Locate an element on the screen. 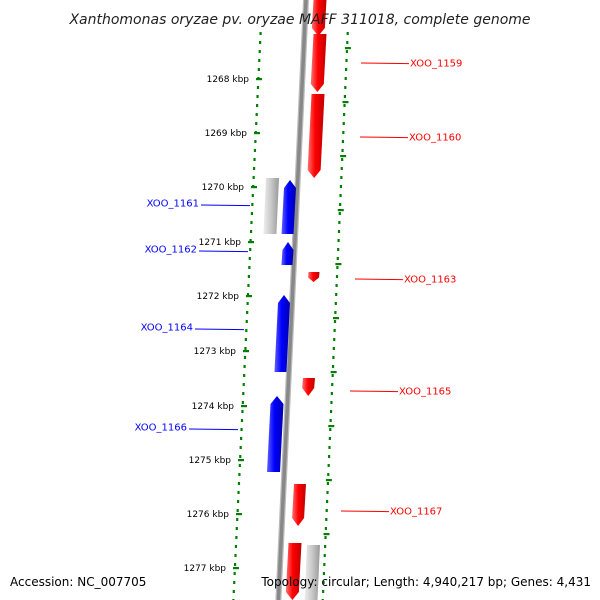  gene-label-xoo-1164: XOO_1164 is located at coordinates (193, 328).